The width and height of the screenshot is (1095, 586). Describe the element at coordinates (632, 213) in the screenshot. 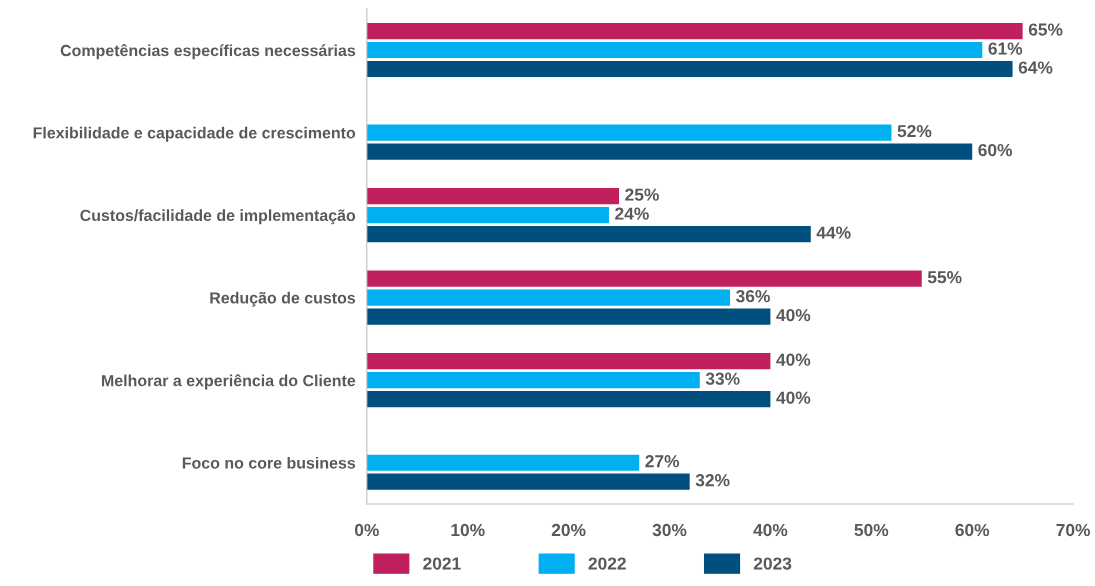

I see `data-label: 24%` at that location.